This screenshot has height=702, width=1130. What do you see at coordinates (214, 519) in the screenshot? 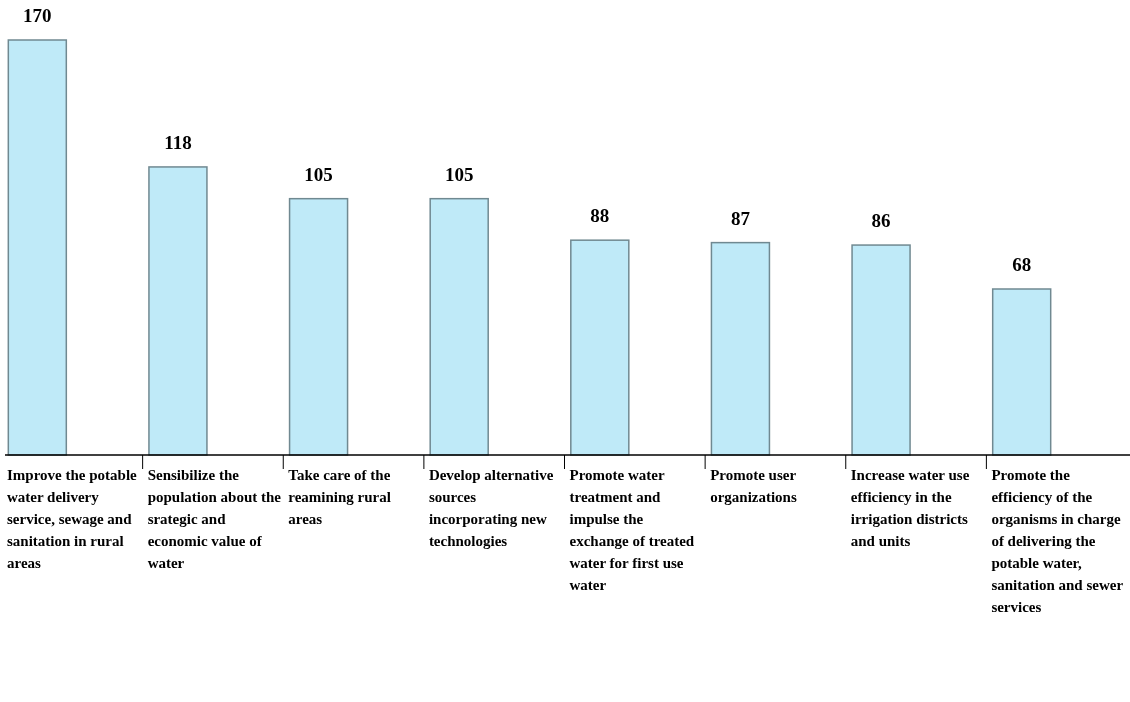
I see `x-tick-label: Sensibilize the population about the srategic and economic value of water` at bounding box center [214, 519].